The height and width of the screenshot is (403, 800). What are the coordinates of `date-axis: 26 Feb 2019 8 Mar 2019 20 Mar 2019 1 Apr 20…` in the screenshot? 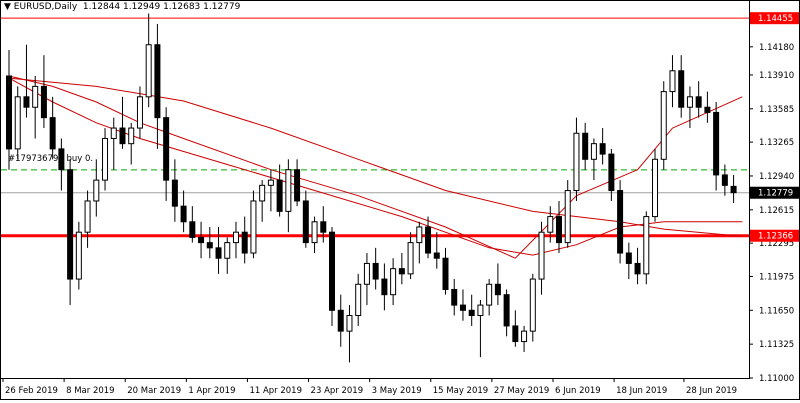 It's located at (369, 387).